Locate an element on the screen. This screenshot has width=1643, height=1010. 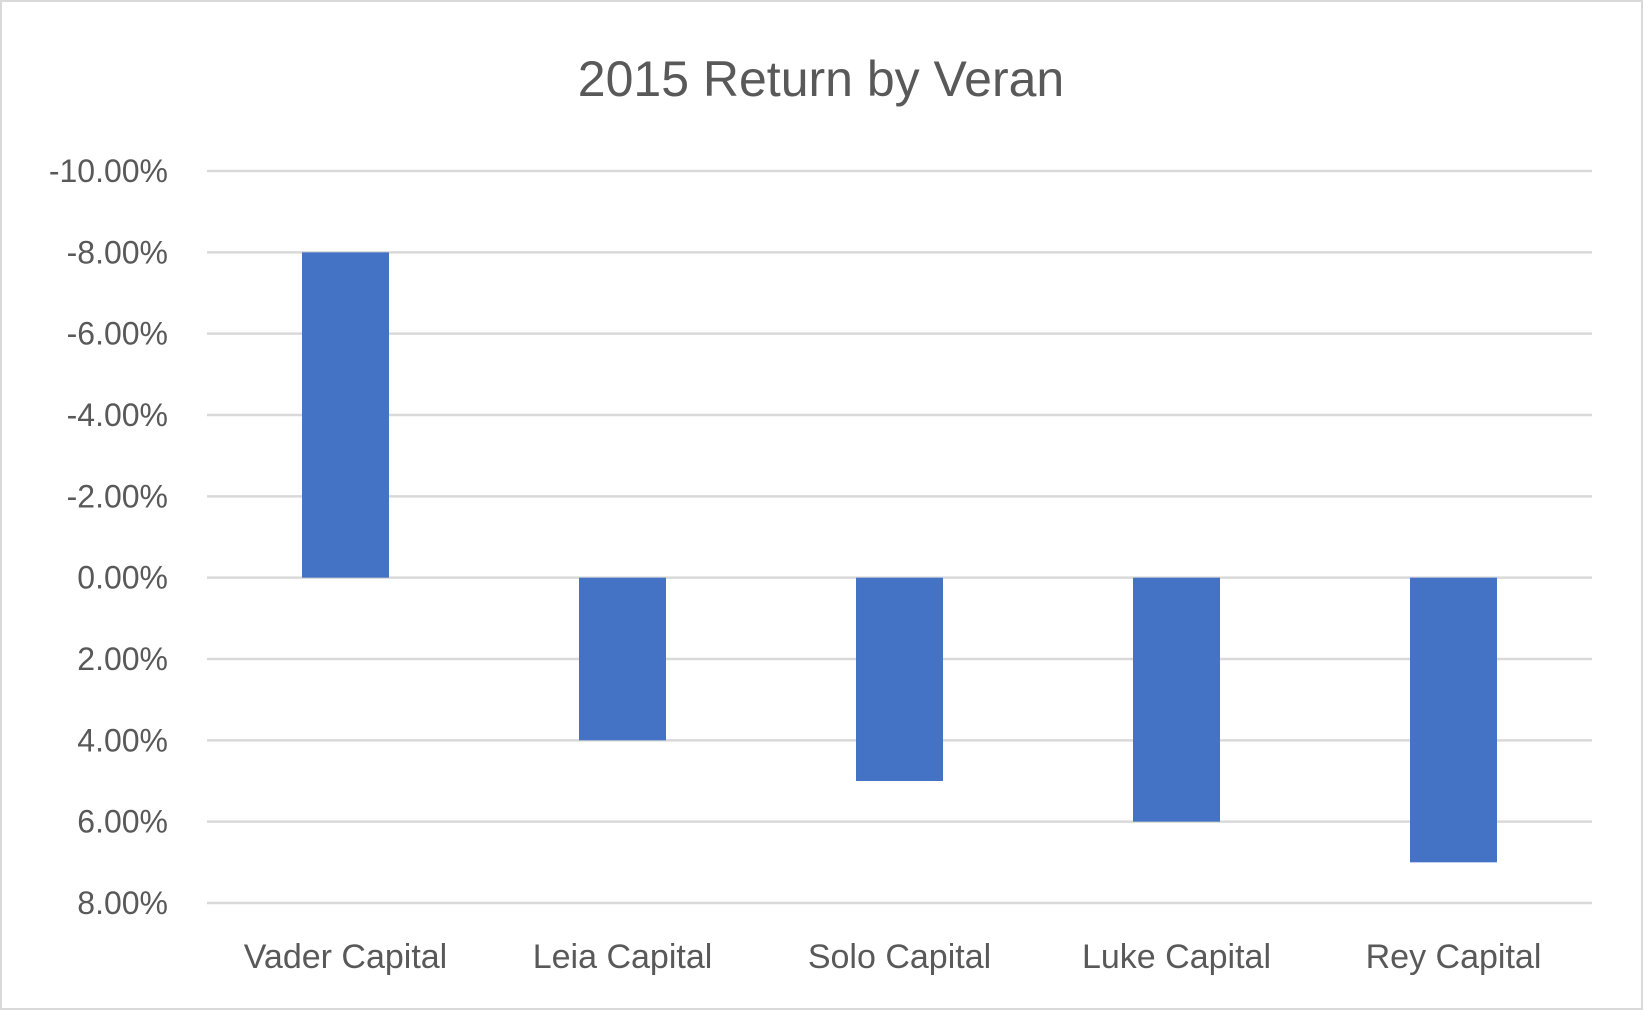
x-category-label: Luke Capital is located at coordinates (1176, 957).